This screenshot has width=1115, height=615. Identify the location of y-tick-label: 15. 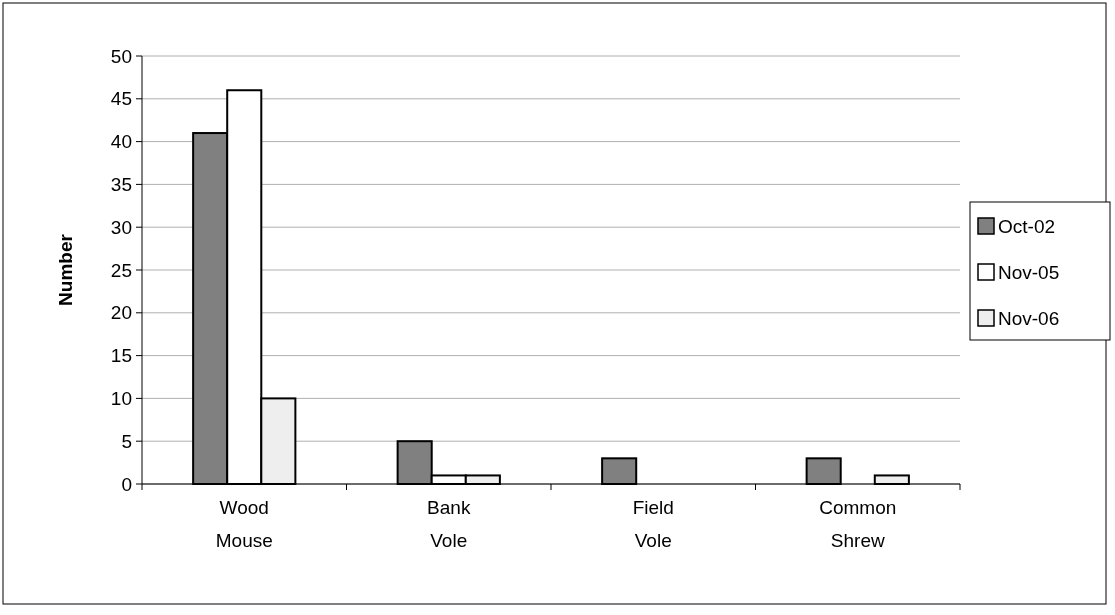
(121, 356).